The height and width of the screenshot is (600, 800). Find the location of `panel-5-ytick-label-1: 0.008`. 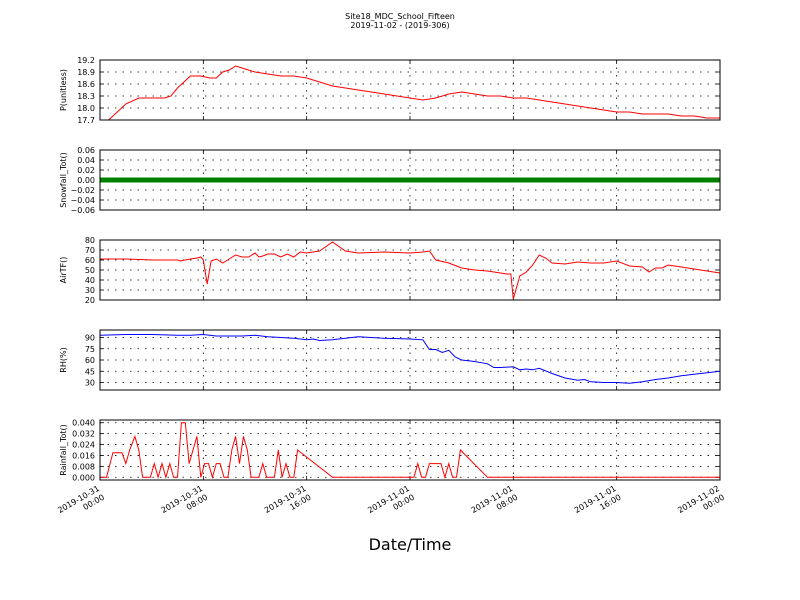

panel-5-ytick-label-1: 0.008 is located at coordinates (83, 466).